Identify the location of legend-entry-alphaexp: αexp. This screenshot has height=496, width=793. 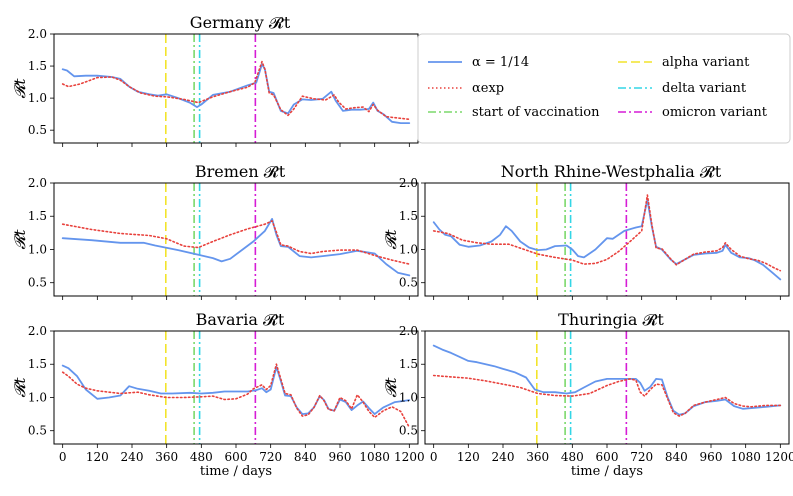
(466, 88).